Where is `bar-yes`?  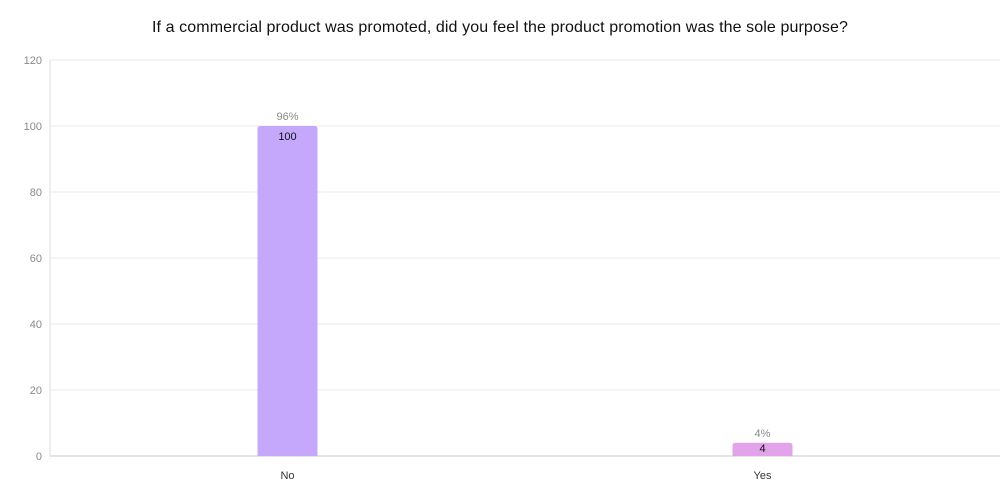 bar-yes is located at coordinates (762, 449).